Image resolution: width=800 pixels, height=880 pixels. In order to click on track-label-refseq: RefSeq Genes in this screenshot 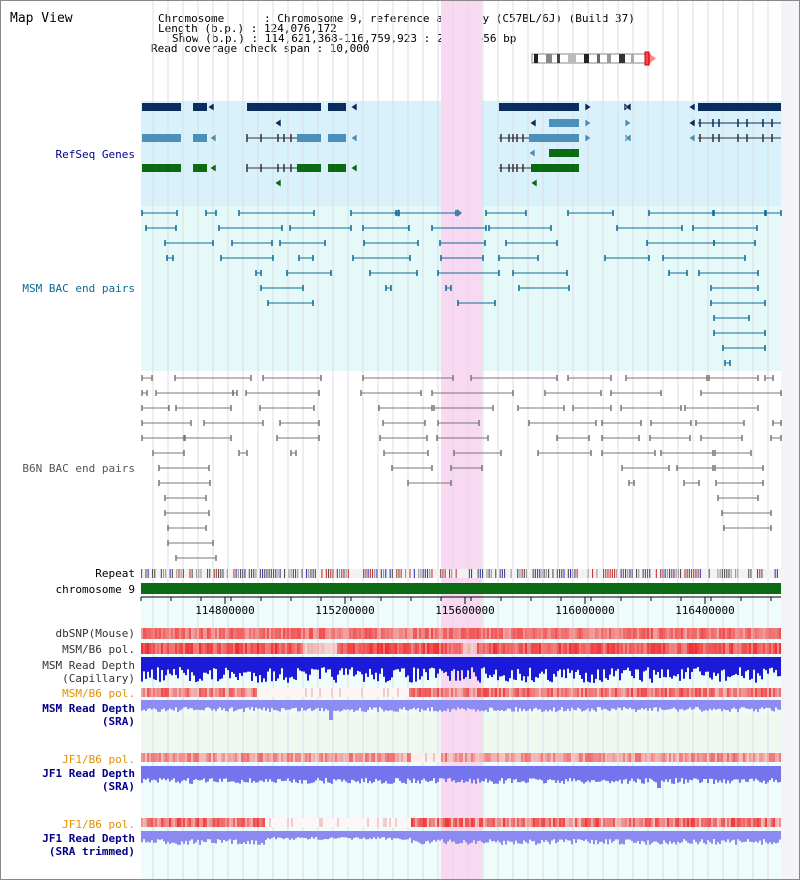, I will do `click(95, 154)`.